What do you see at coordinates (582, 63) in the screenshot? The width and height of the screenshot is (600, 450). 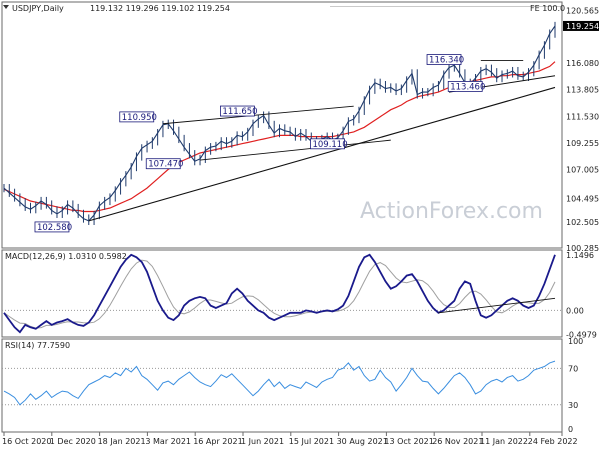 I see `price-tick: 116.080` at bounding box center [582, 63].